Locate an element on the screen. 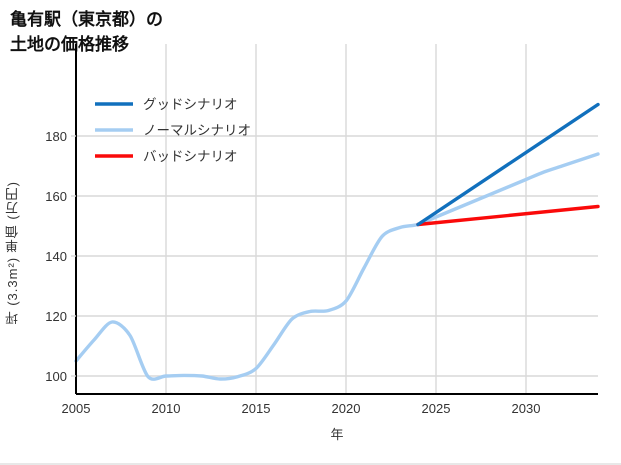 This screenshot has width=621, height=465. x-tick-label: 2020 is located at coordinates (346, 408).